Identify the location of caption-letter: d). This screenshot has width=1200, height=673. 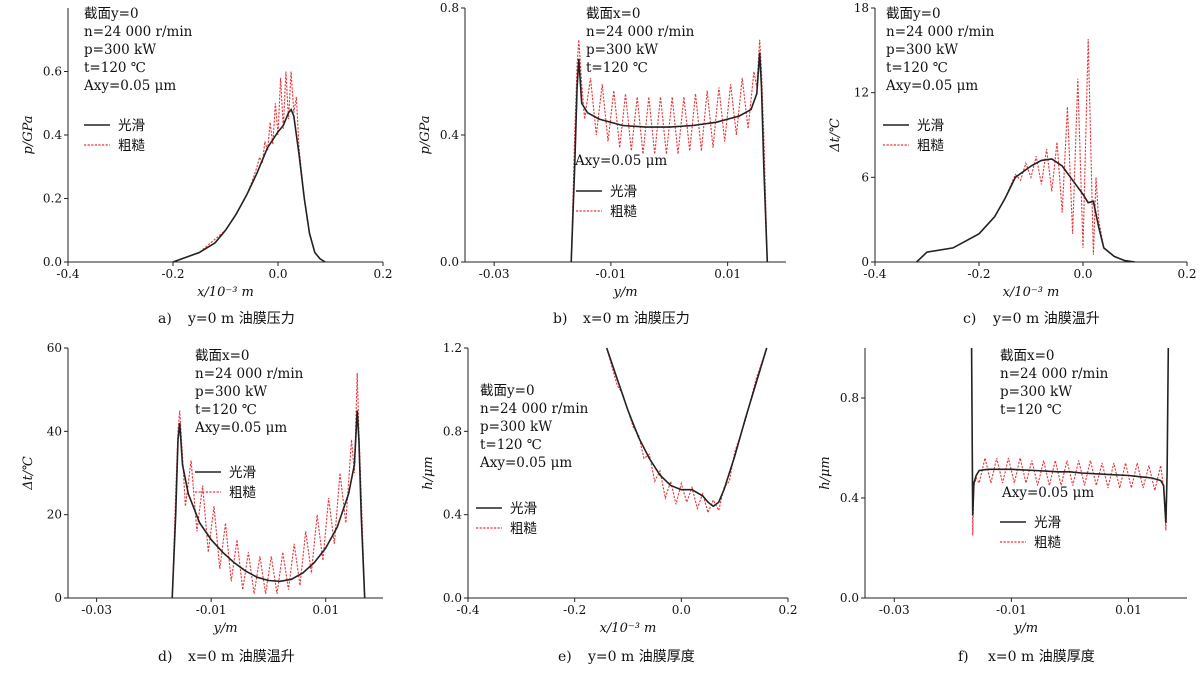
(165, 657).